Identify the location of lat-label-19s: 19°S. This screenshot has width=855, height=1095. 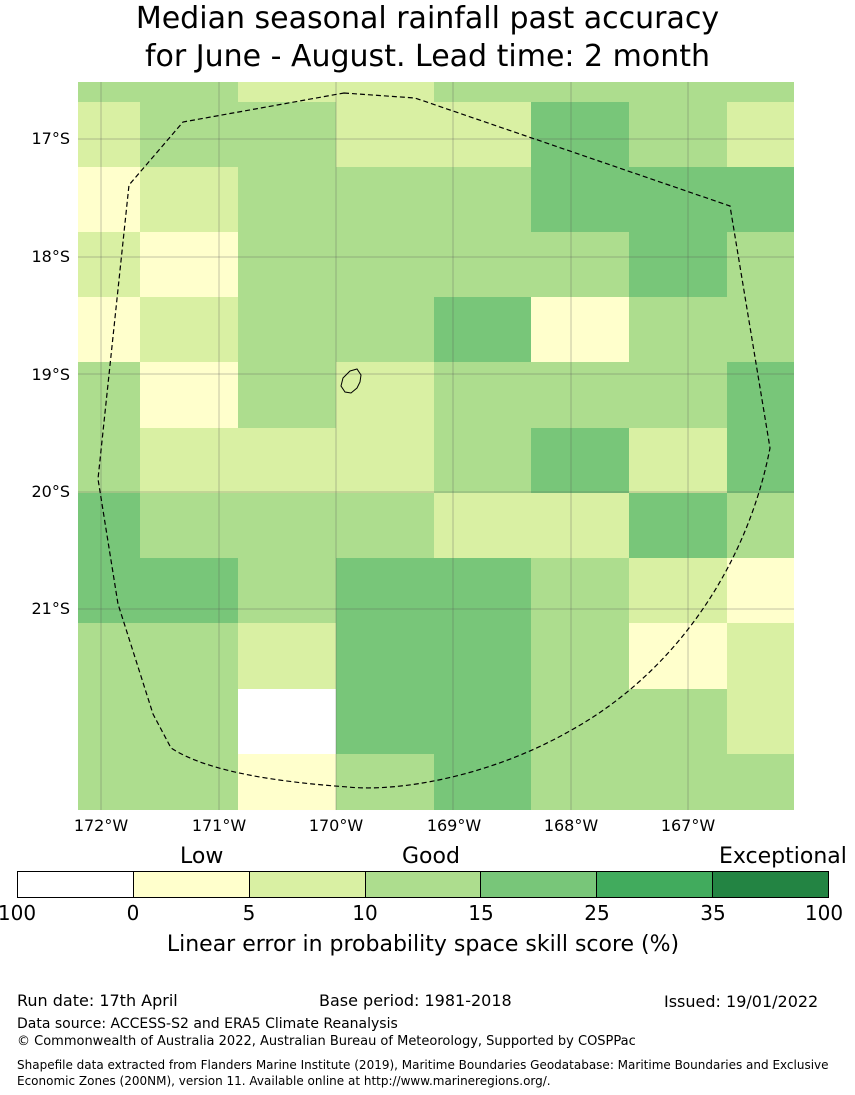
(50, 374).